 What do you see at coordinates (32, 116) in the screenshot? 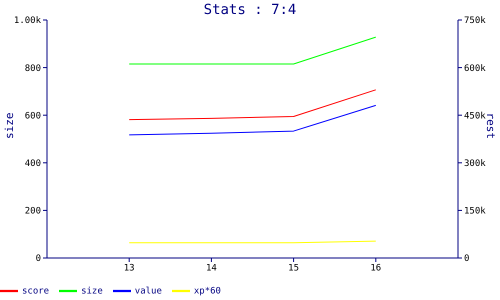
I see `y-tick-label: 600` at bounding box center [32, 116].